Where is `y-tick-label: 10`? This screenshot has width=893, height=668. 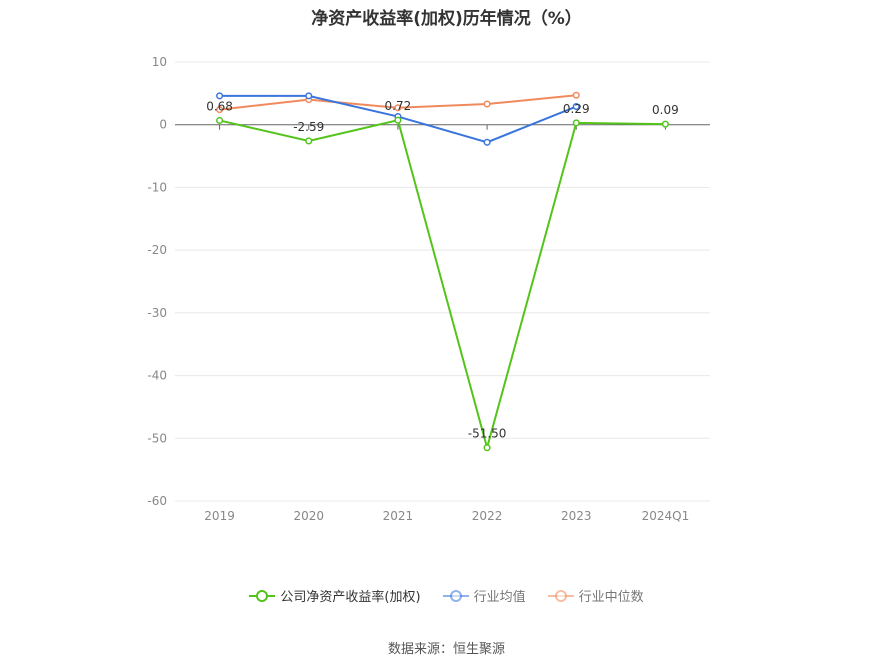 y-tick-label: 10 is located at coordinates (159, 62).